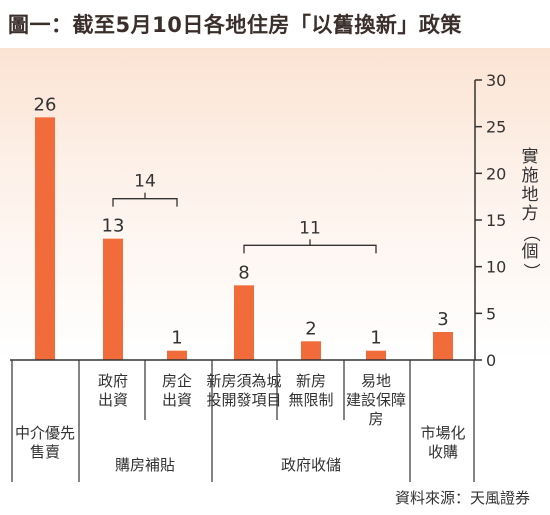 The width and height of the screenshot is (550, 515). Describe the element at coordinates (491, 360) in the screenshot. I see `y-tick-label: 0` at that location.